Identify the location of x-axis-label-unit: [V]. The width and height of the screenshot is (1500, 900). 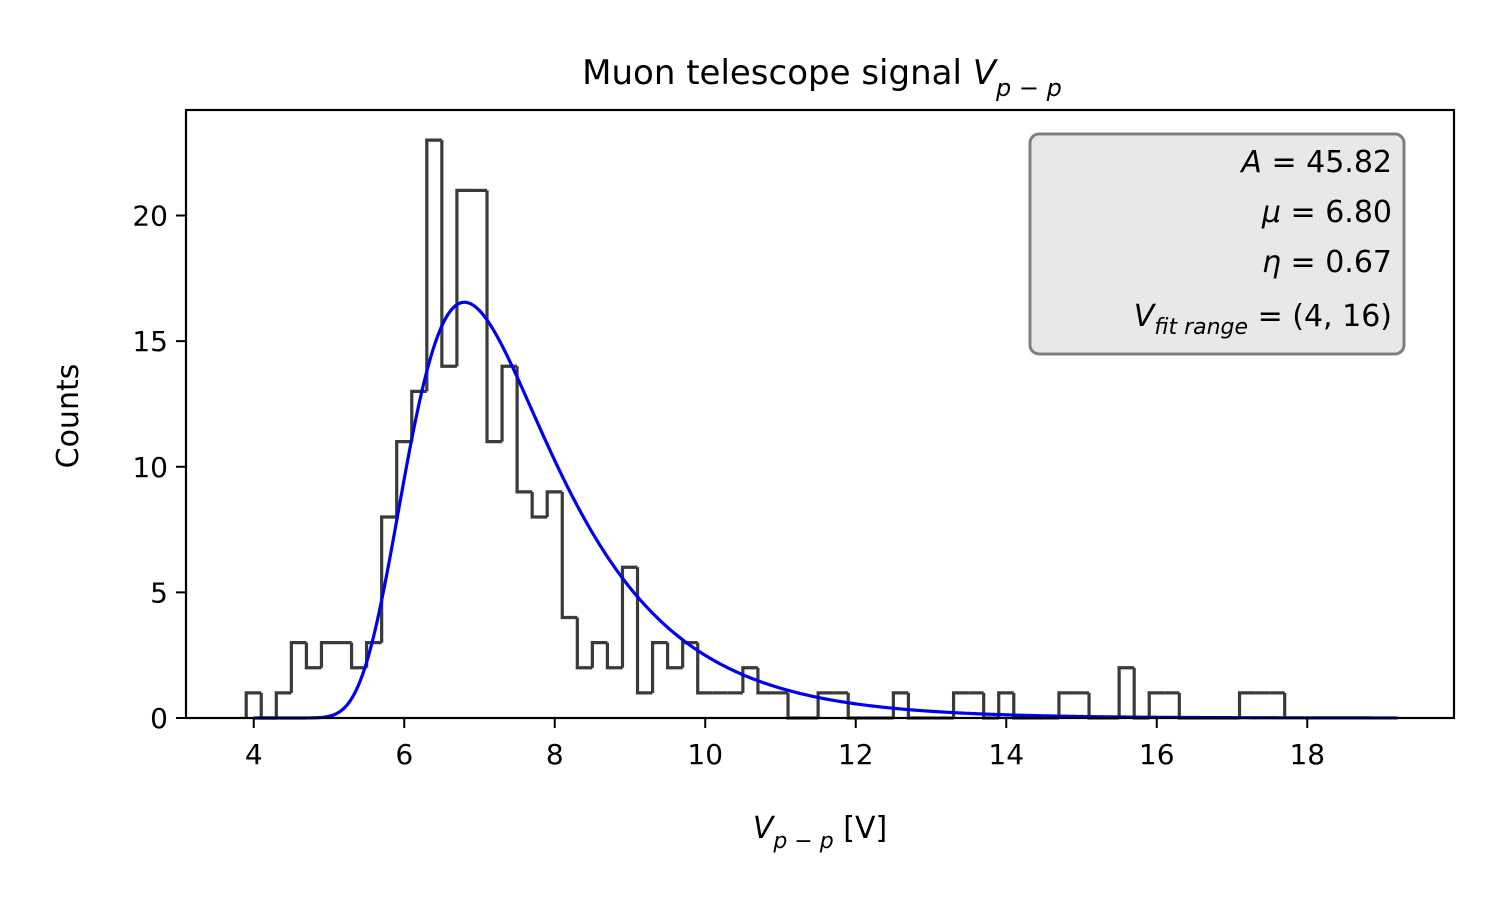
(860, 828).